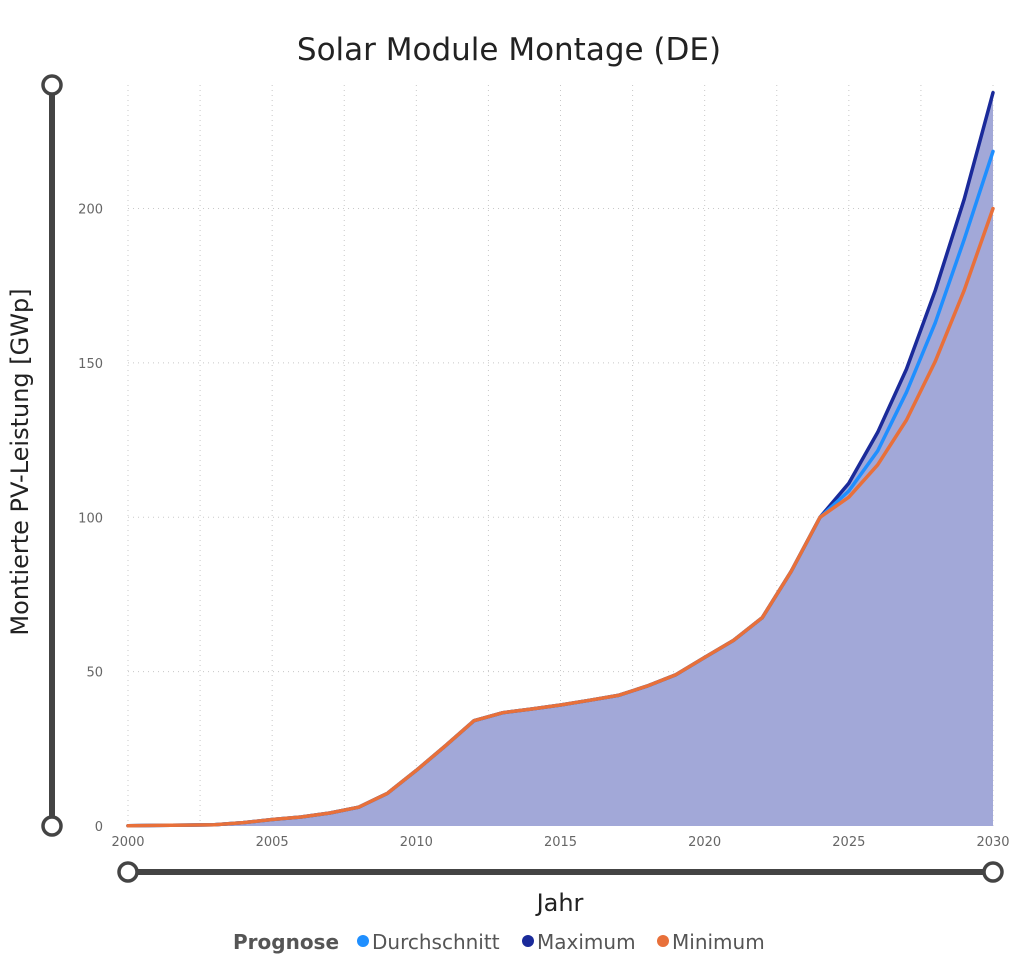 Image resolution: width=1024 pixels, height=970 pixels. What do you see at coordinates (52, 455) in the screenshot?
I see `y-range-slider` at bounding box center [52, 455].